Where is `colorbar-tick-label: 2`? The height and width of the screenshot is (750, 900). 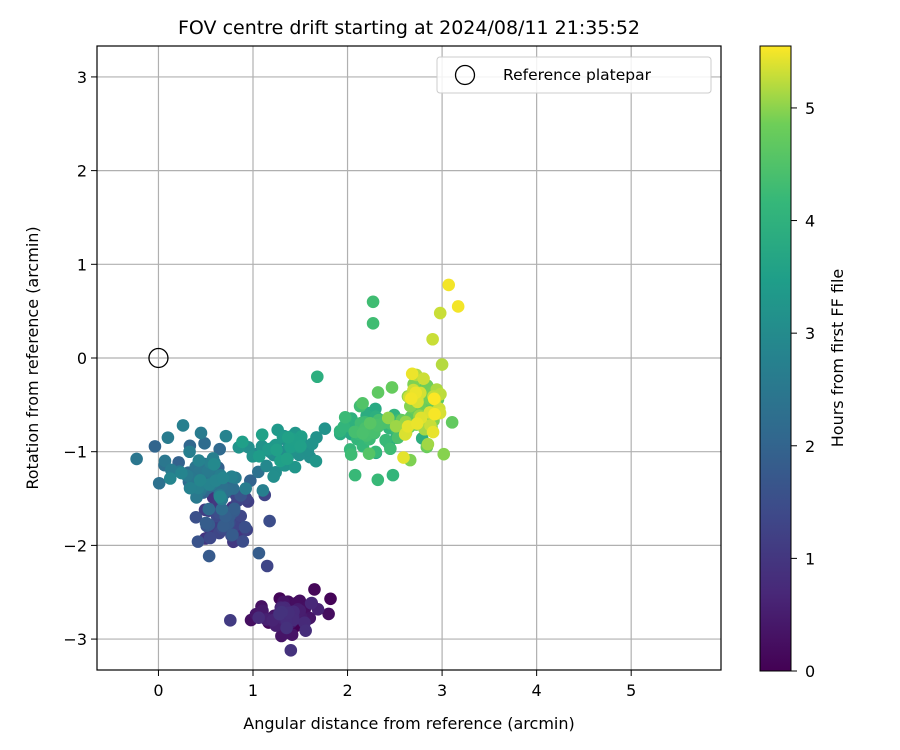 colorbar-tick-label: 2 is located at coordinates (810, 446).